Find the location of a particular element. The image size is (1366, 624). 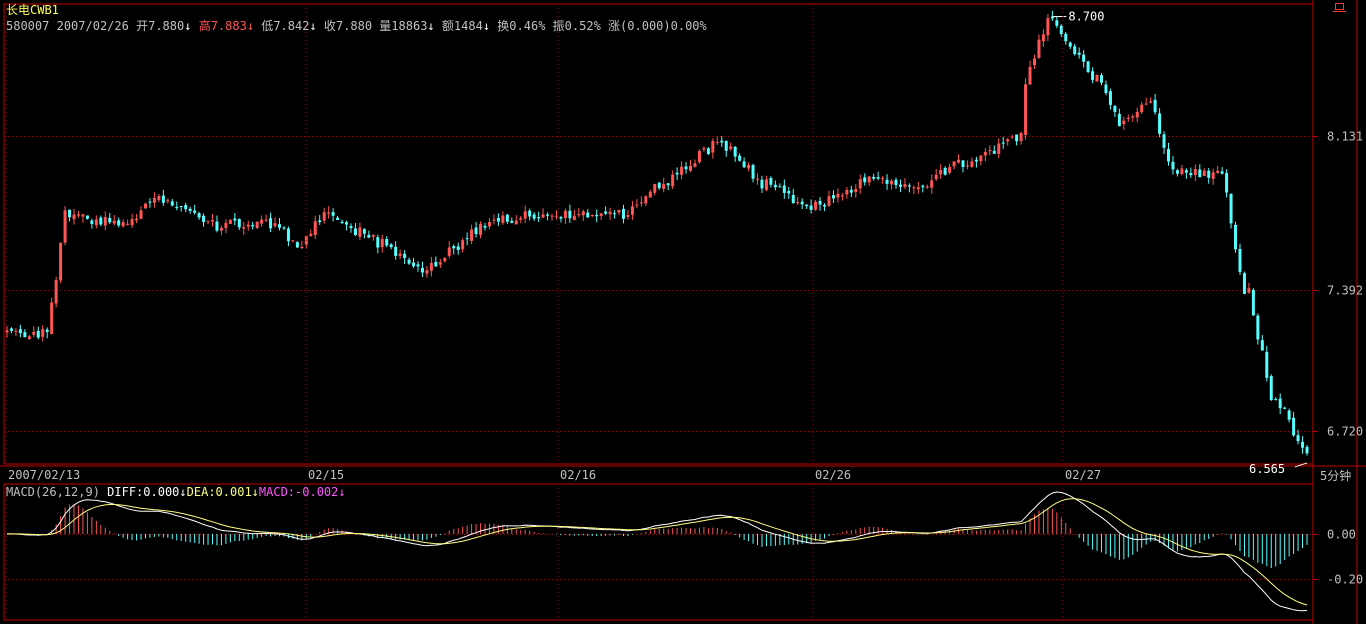

price-tick-label: 7.392 is located at coordinates (1345, 291).